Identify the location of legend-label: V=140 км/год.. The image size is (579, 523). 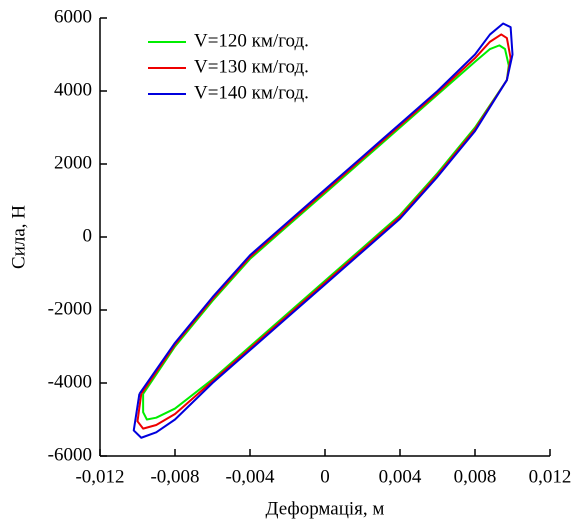
(251, 92).